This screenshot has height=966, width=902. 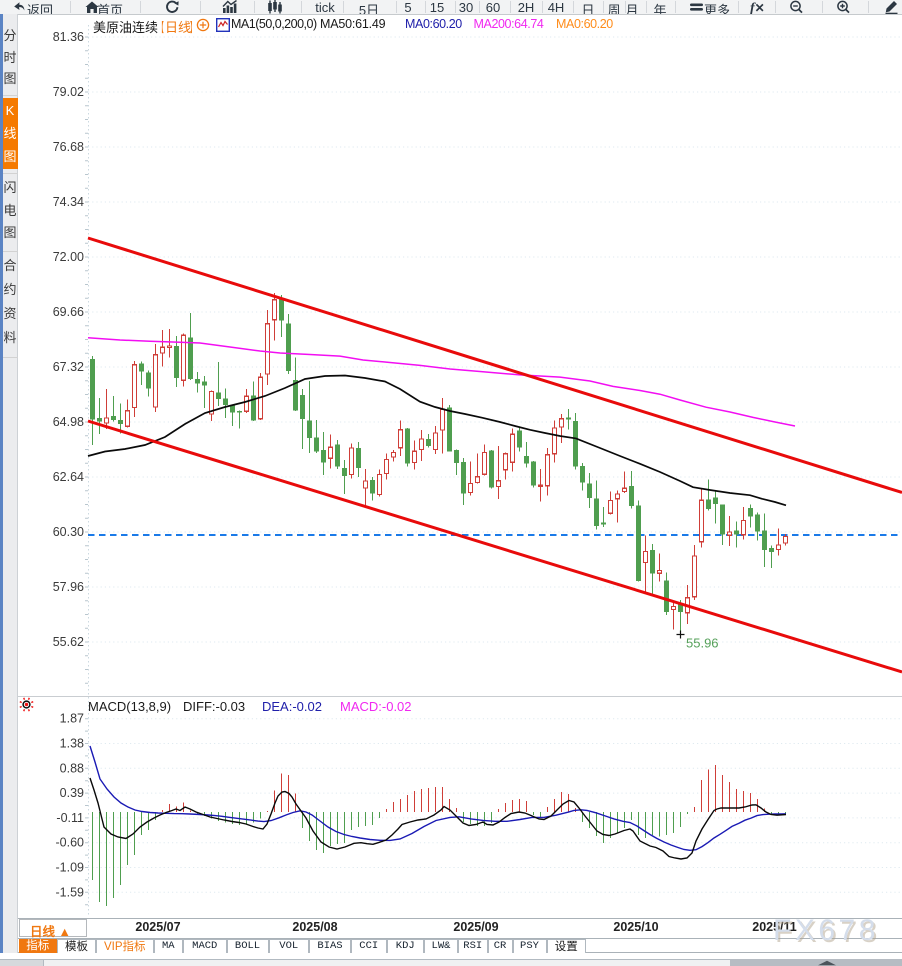 I want to click on svg-text: 57.96, so click(x=68, y=587).